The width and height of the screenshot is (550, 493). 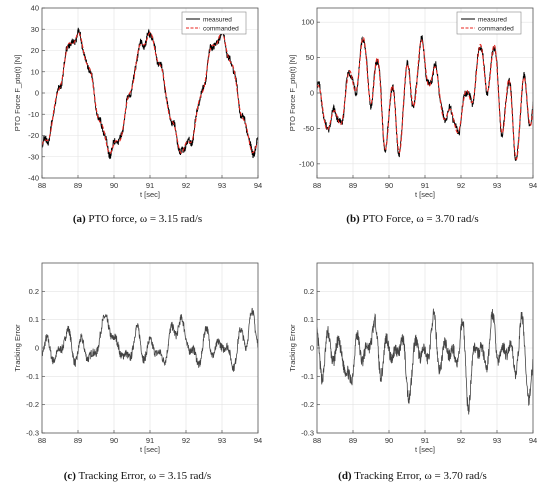 What do you see at coordinates (33, 135) in the screenshot?
I see `y-tick-label: -20` at bounding box center [33, 135].